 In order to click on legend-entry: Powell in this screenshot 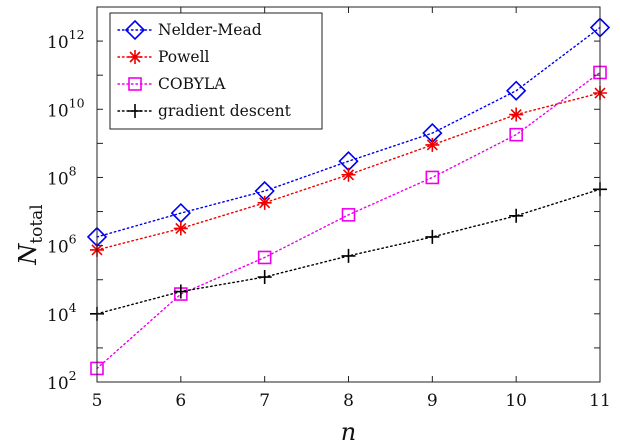, I will do `click(163, 57)`.